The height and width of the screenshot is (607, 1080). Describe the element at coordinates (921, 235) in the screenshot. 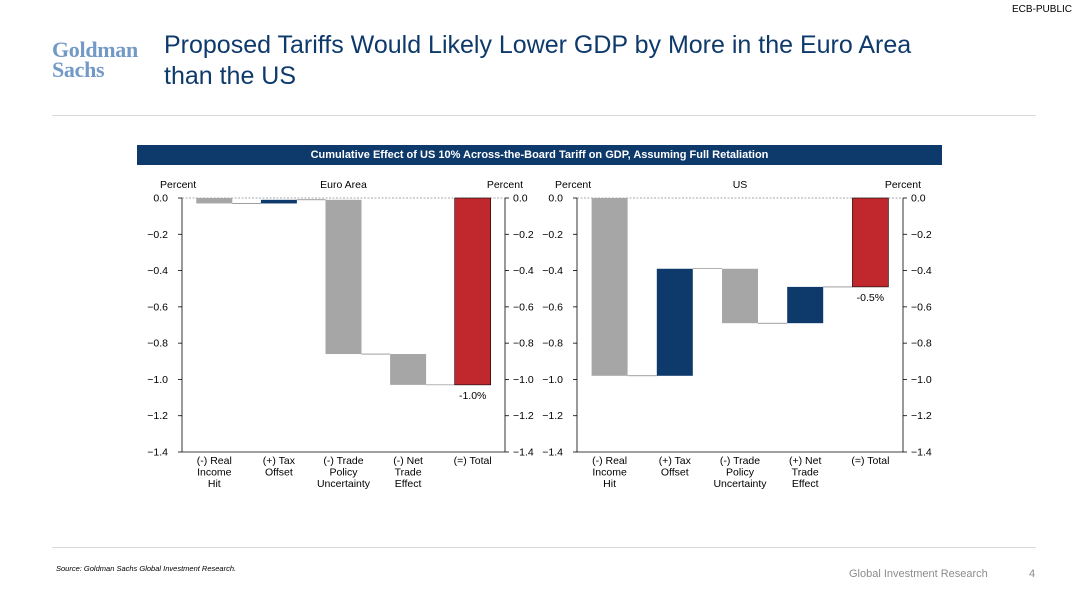

I see `us-right-tick-label: −0.2` at that location.